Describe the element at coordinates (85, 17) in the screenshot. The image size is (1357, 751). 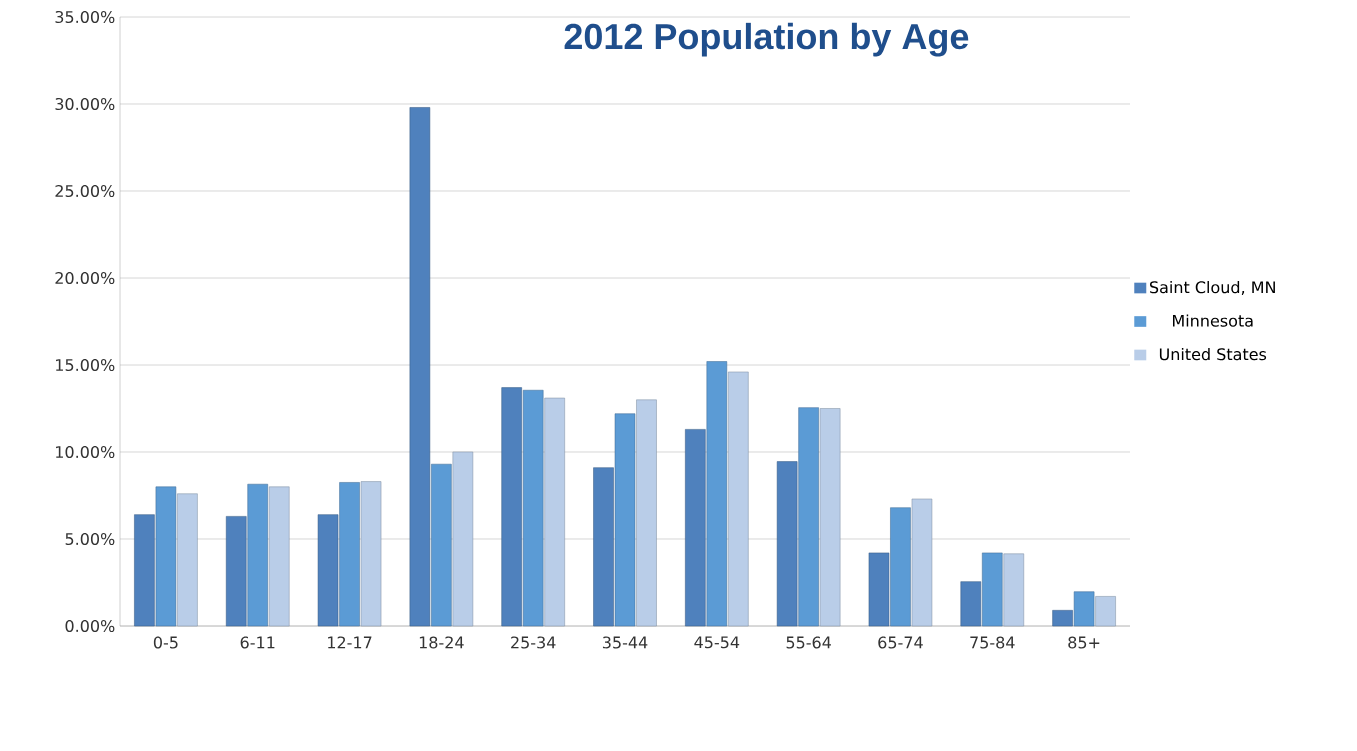
I see `y-tick-label: 35.00%` at that location.